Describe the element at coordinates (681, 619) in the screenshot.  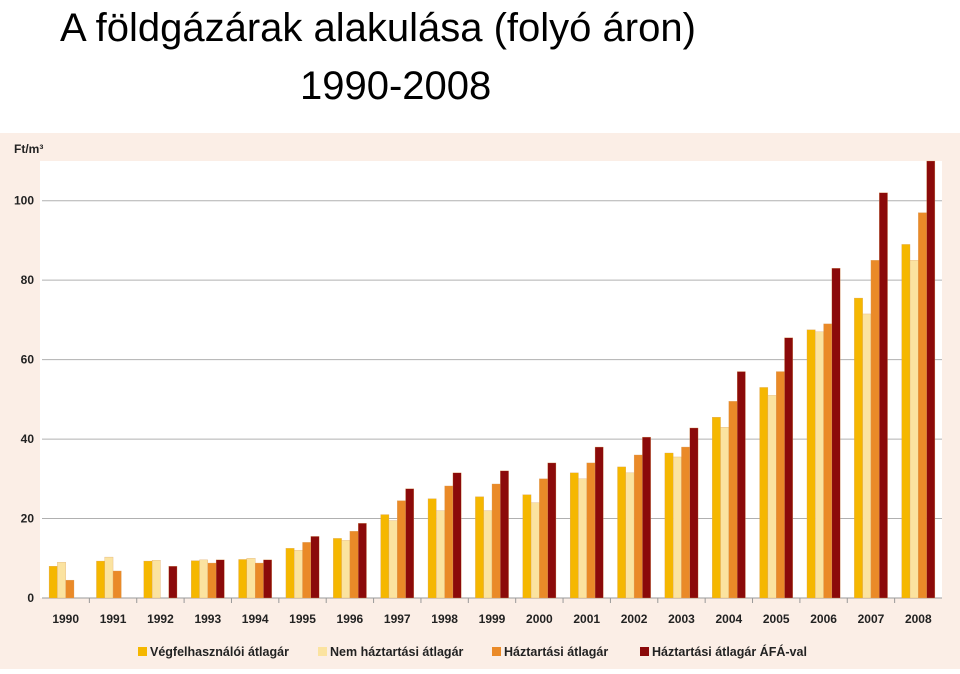
I see `x-tick-label: 2003` at that location.